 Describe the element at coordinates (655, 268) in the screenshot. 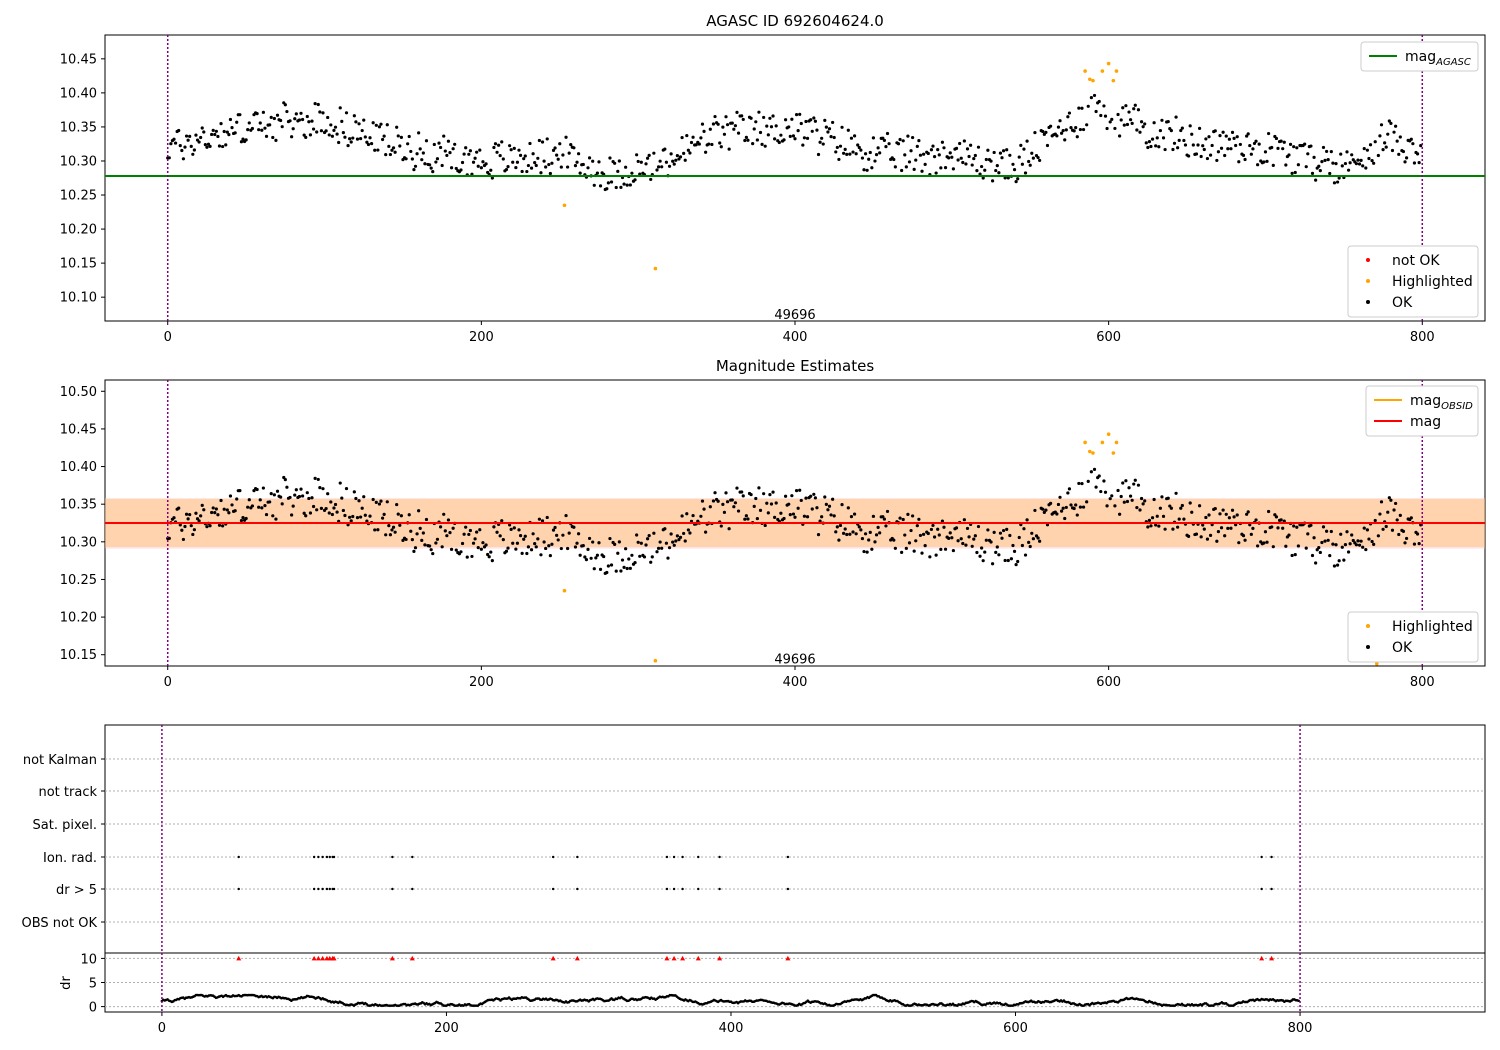

I see `highlighted-point` at that location.